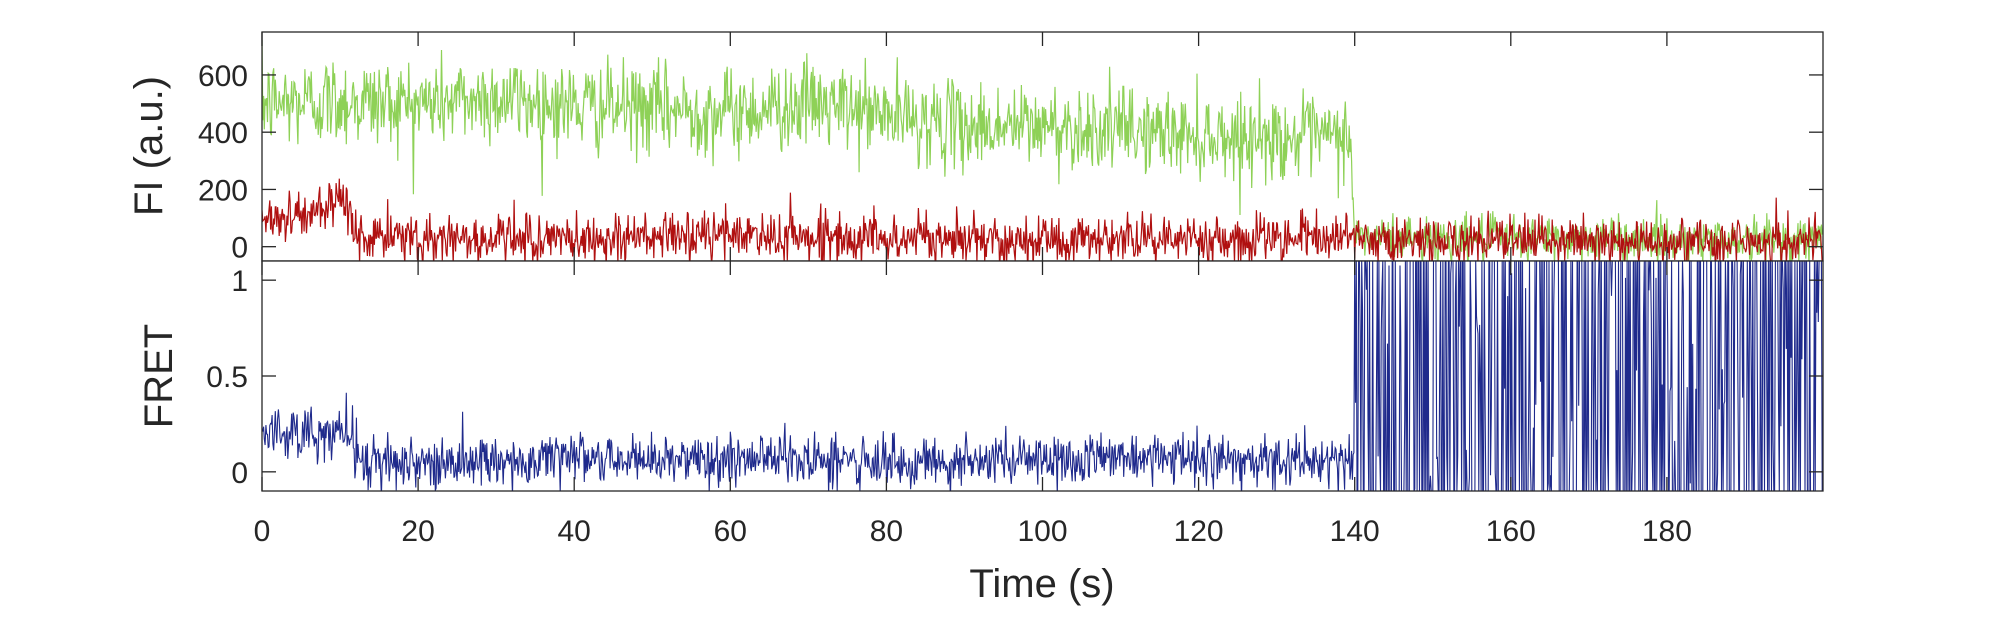 The width and height of the screenshot is (2005, 625). I want to click on time-x-tick-label: 60, so click(730, 531).